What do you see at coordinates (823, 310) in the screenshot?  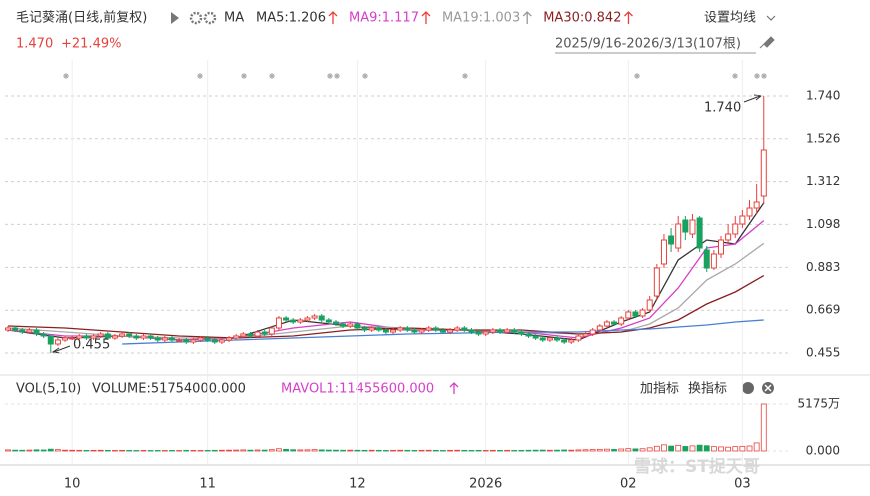 I see `y-tick-label: 0.669` at bounding box center [823, 310].